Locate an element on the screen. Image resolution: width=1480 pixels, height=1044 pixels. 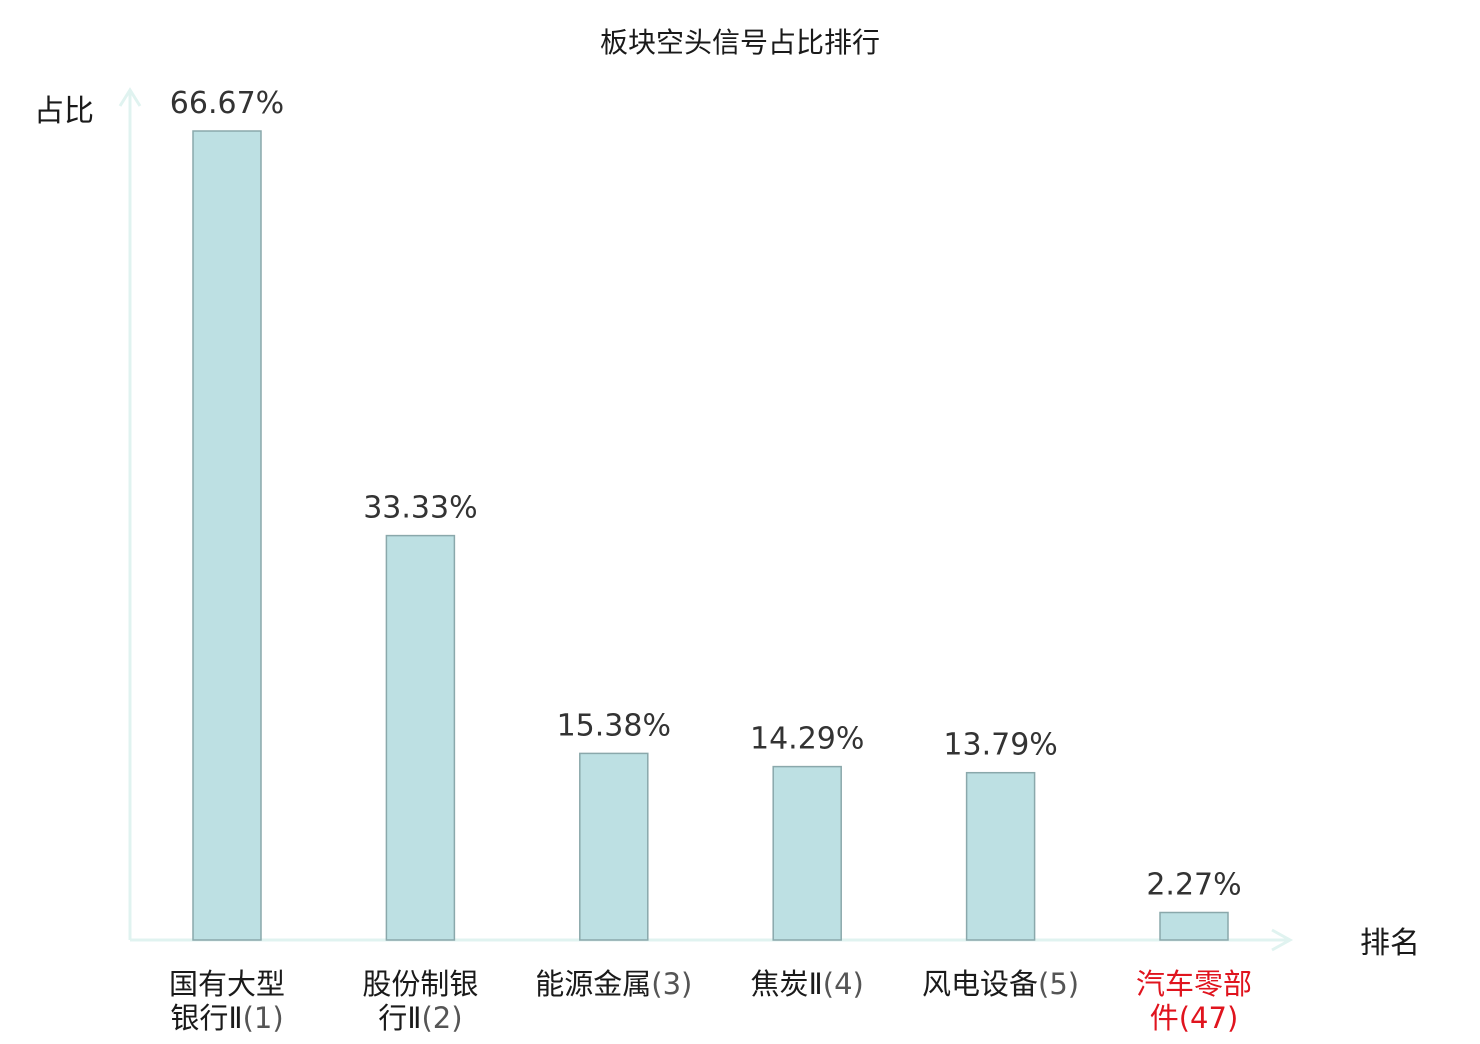
category-label-line: 股份制银 is located at coordinates (420, 984).